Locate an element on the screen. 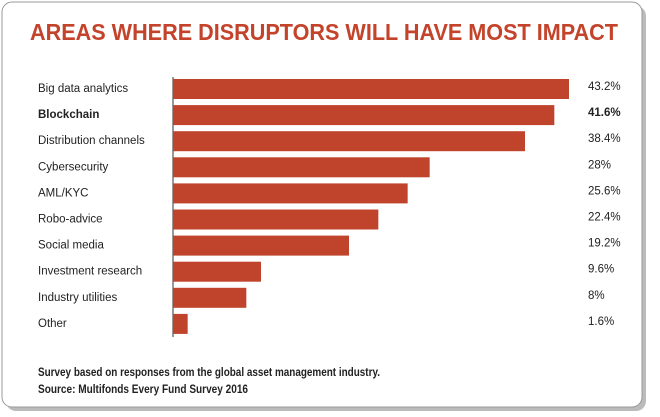 The width and height of the screenshot is (660, 417). value-label: 8% is located at coordinates (596, 296).